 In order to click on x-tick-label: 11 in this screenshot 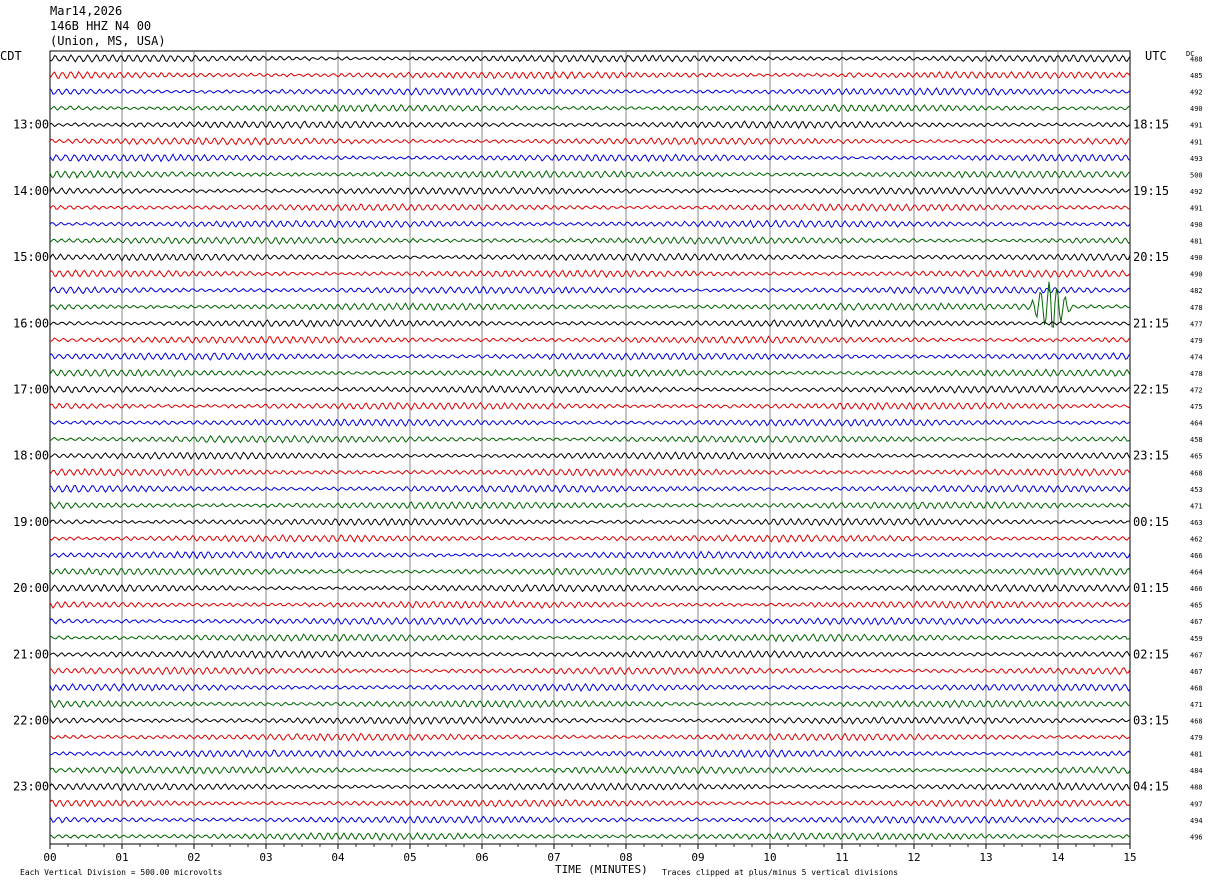, I will do `click(841, 857)`.